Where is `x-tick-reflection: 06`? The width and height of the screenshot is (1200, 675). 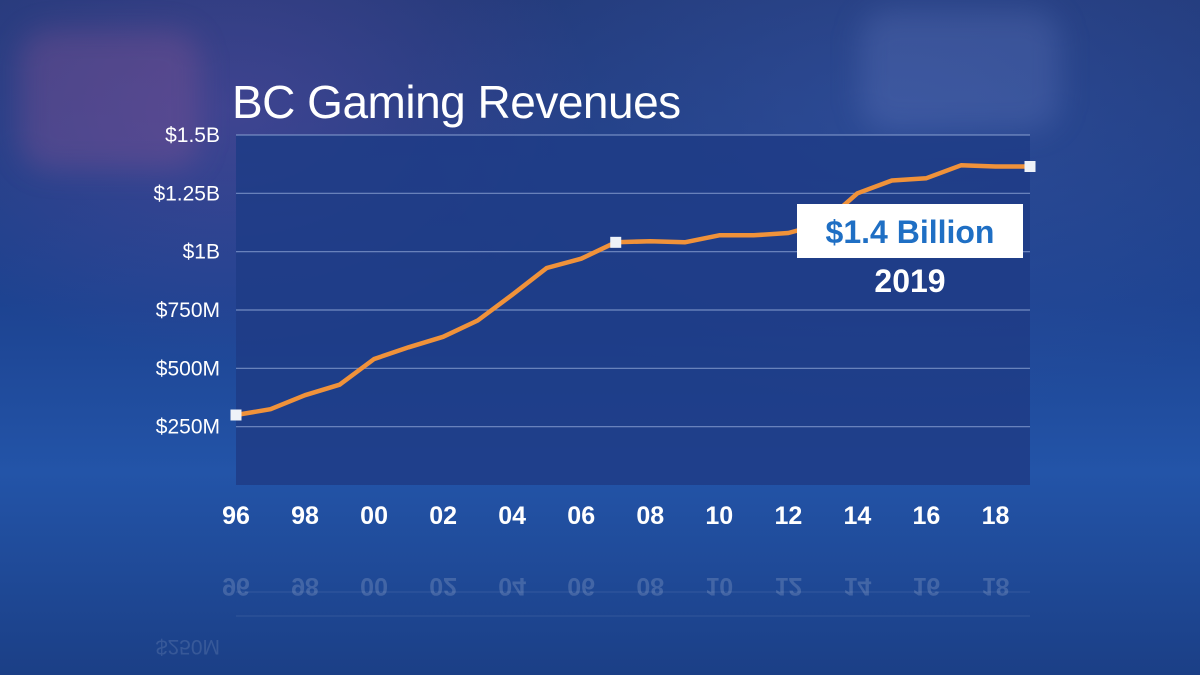
x-tick-reflection: 06 is located at coordinates (581, 586).